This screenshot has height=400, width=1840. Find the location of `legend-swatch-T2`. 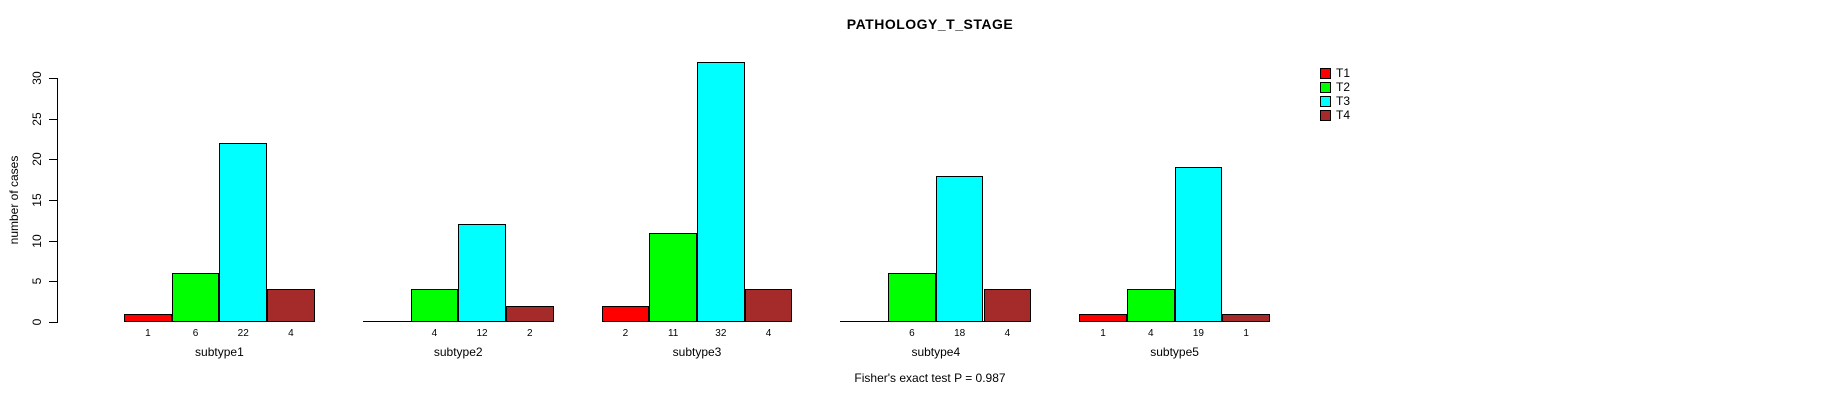

legend-swatch-T2 is located at coordinates (1325, 87).